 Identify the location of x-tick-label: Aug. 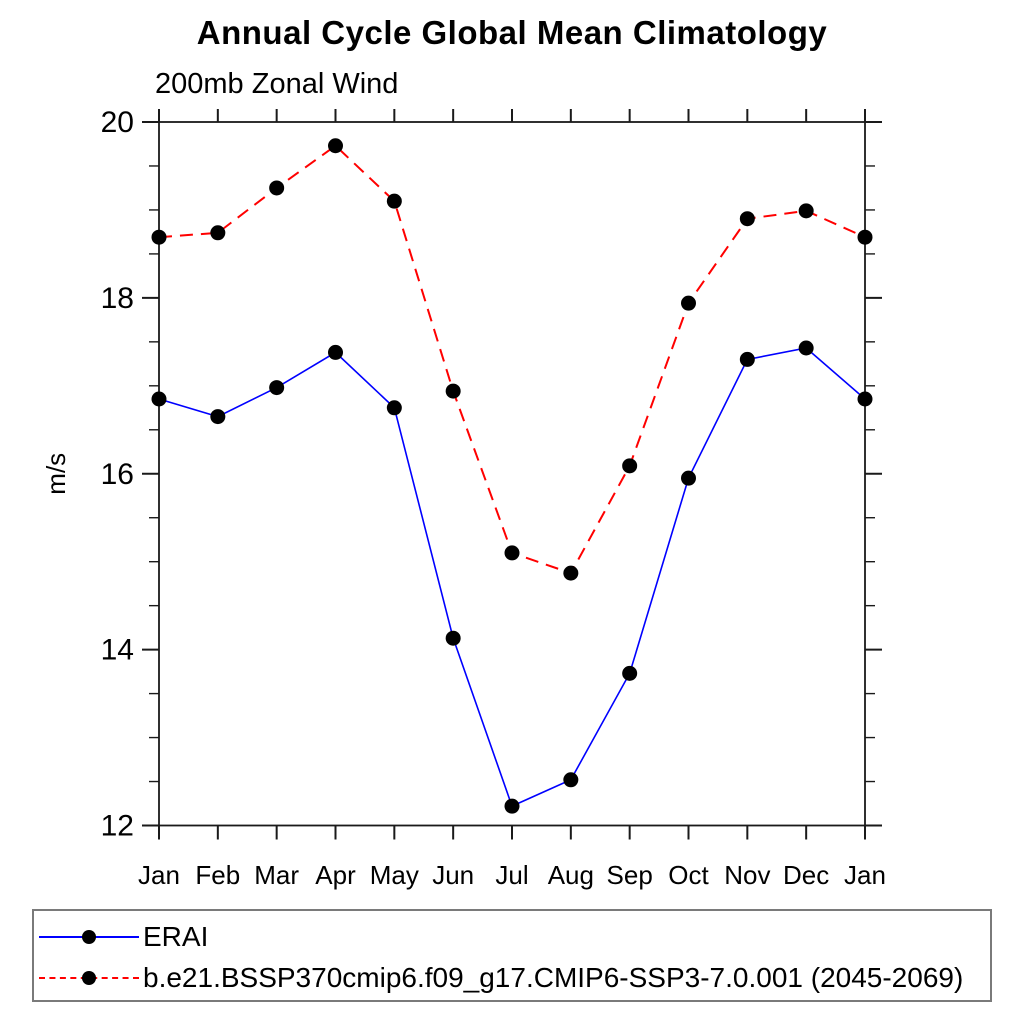
(571, 875).